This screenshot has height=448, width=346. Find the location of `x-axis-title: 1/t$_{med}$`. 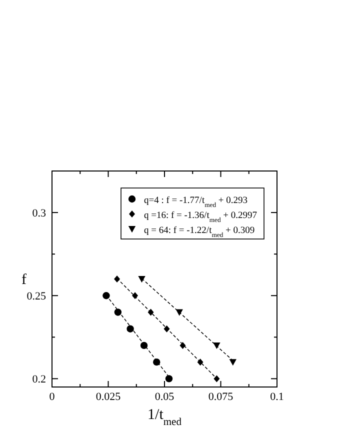

x-axis-title: 1/t$_{med}$ is located at coordinates (165, 417).